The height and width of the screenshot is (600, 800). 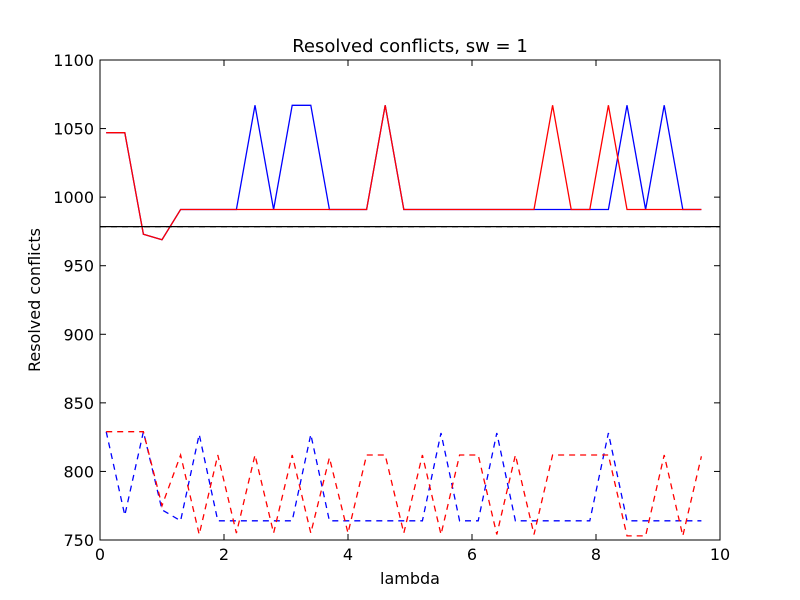 What do you see at coordinates (78, 540) in the screenshot?
I see `y-tick-label: 750` at bounding box center [78, 540].